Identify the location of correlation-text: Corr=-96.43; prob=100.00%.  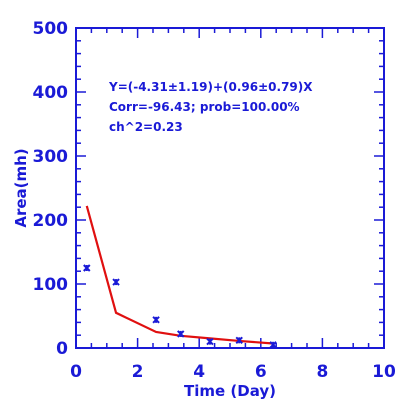
(204, 107).